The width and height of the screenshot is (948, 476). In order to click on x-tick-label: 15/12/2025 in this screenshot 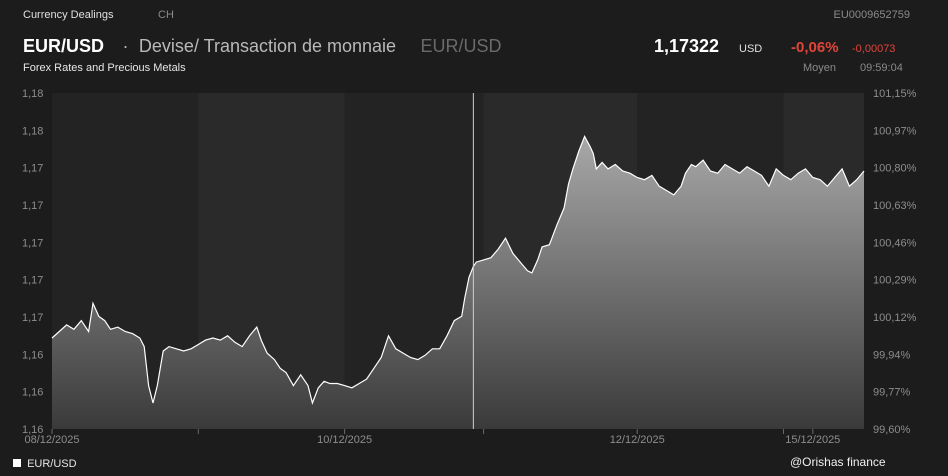, I will do `click(812, 440)`.